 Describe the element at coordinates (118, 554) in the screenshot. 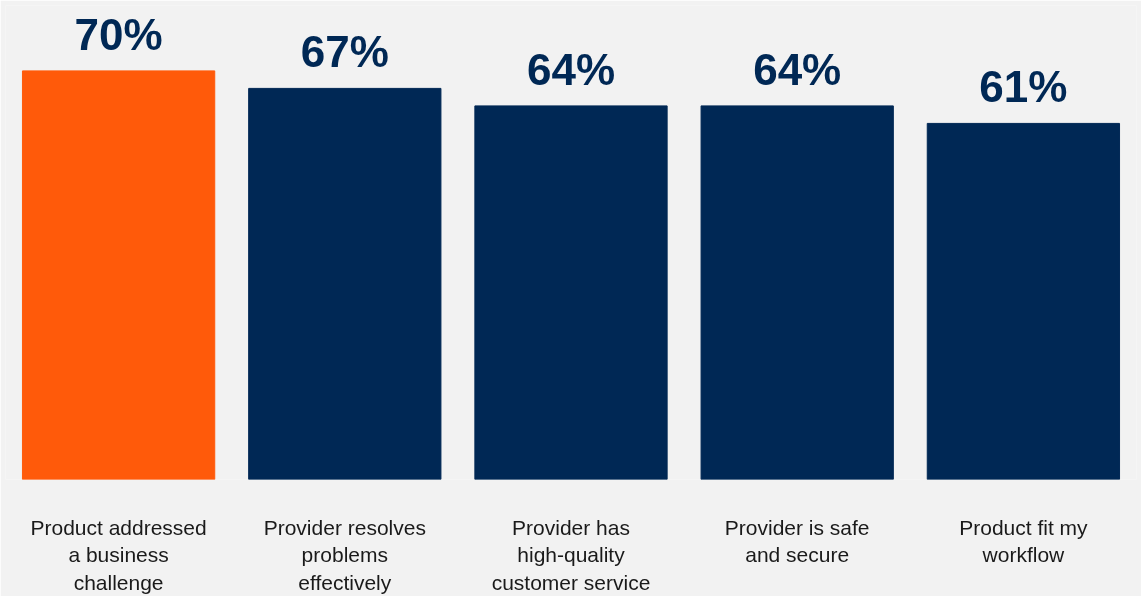

I see `x-tick-label: Product addressed a business challenge` at that location.